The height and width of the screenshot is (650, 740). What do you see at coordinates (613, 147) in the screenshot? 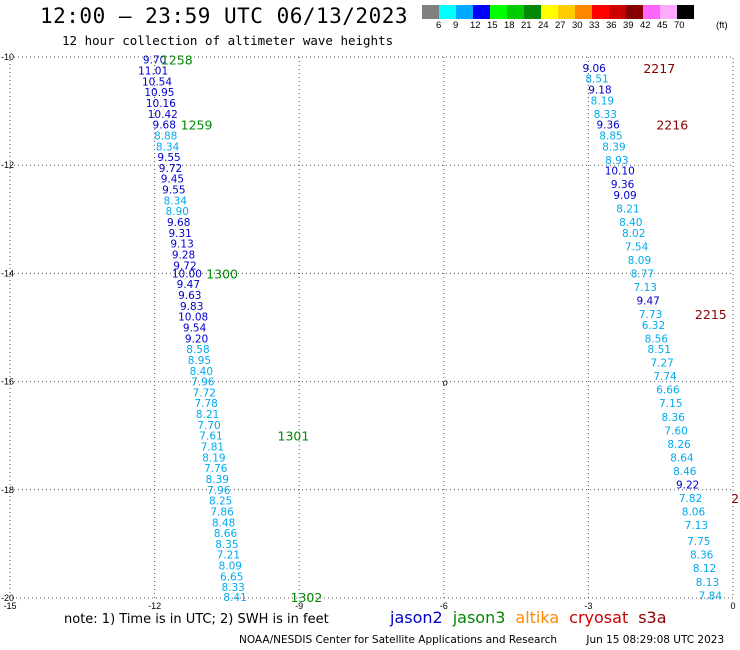
I see `wave-height-label: 8.39` at bounding box center [613, 147].